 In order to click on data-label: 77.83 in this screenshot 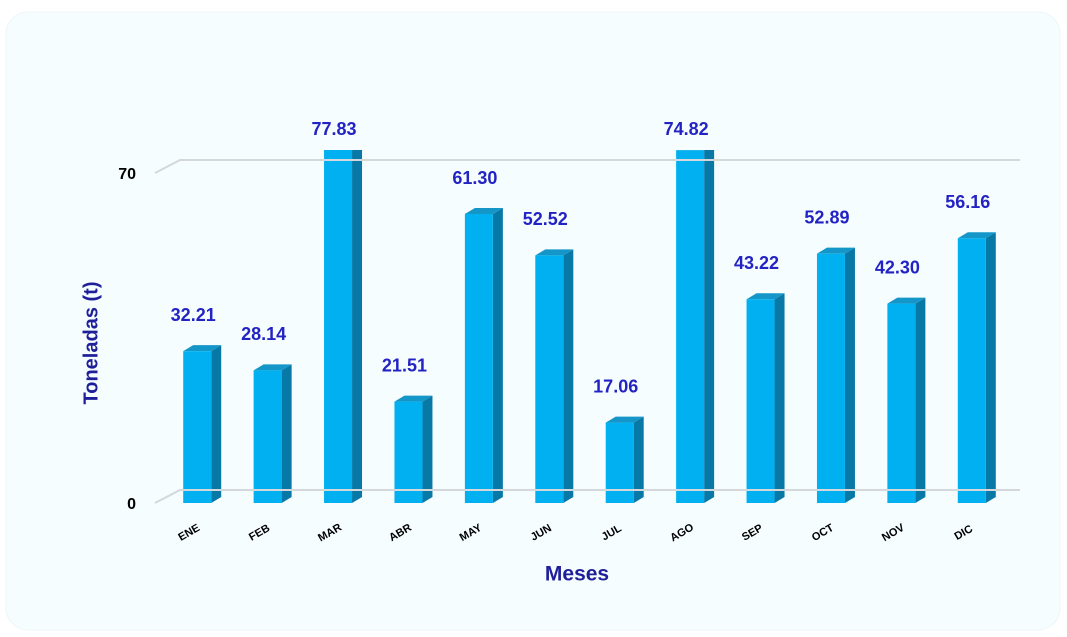, I will do `click(334, 129)`.